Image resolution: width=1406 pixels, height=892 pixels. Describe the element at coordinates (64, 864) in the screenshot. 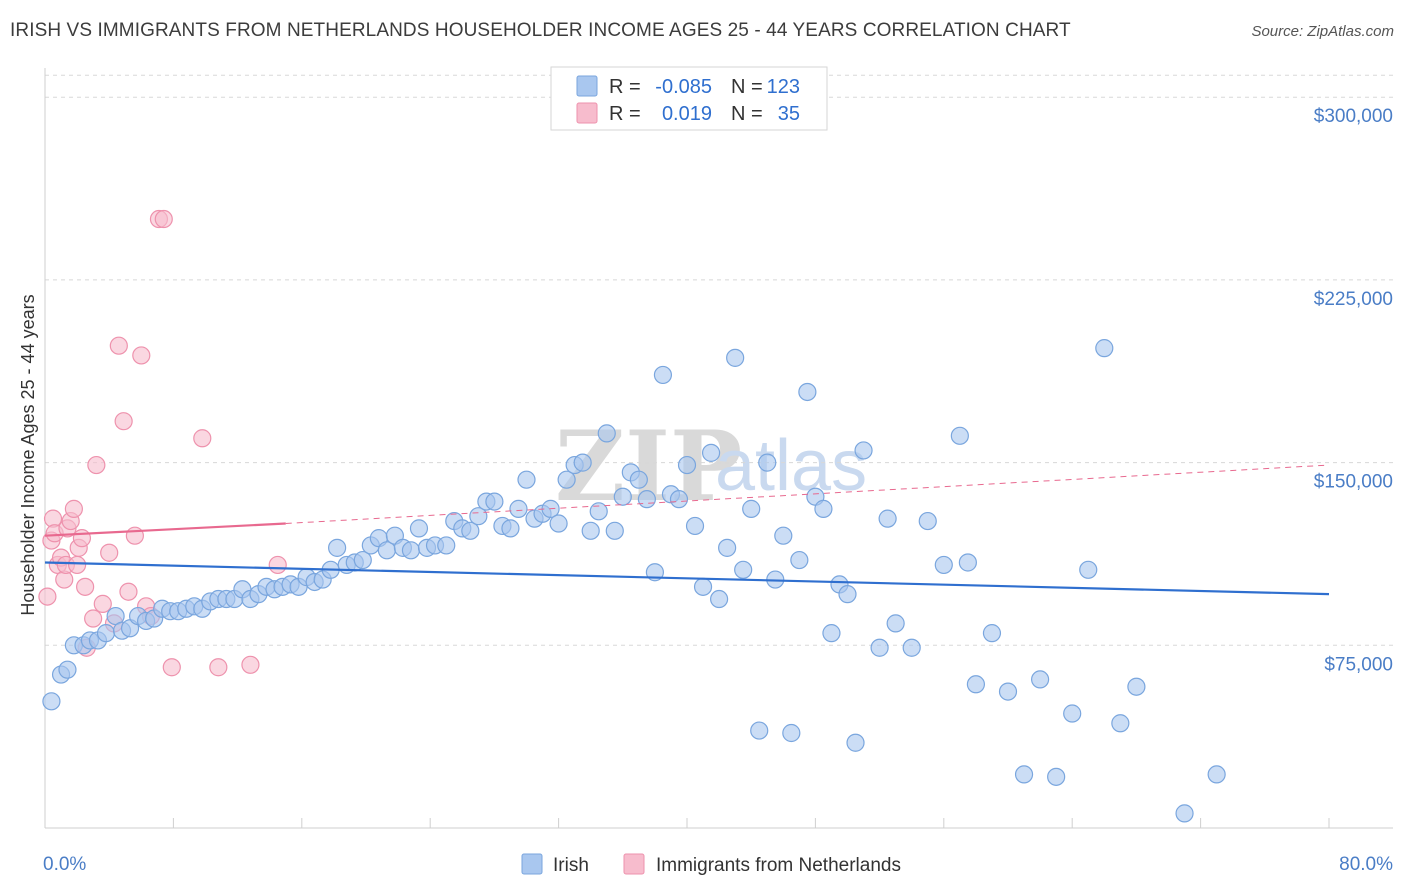

I see `x-tick-label-min: 0.0%` at that location.